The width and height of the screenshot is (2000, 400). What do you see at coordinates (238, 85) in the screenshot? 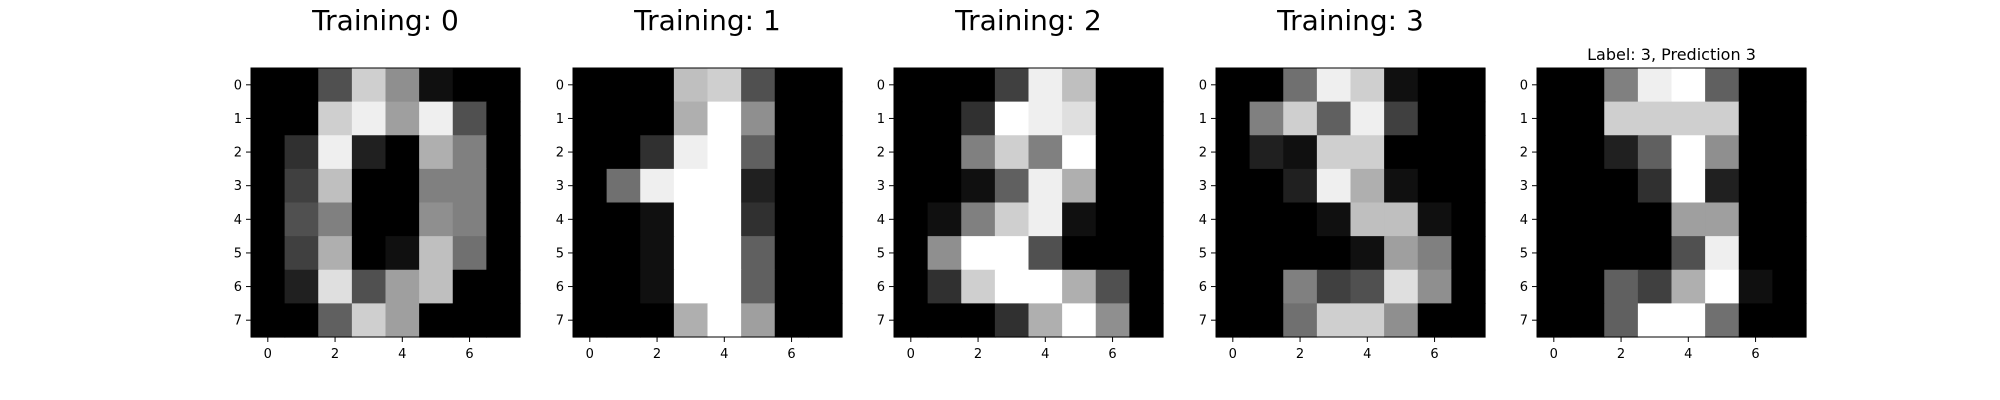
I see `y-tick-label: 0` at bounding box center [238, 85].